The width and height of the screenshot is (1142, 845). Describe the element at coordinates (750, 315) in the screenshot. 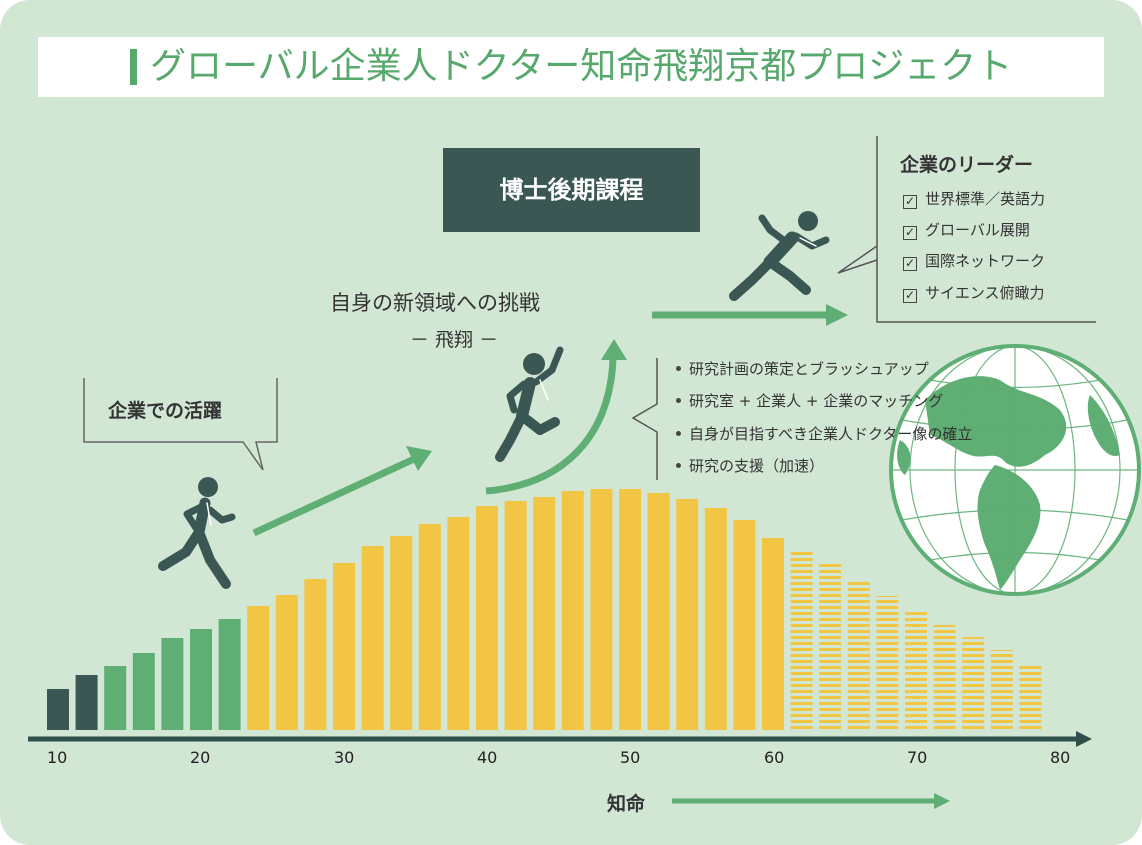

I see `leader-arrow` at that location.